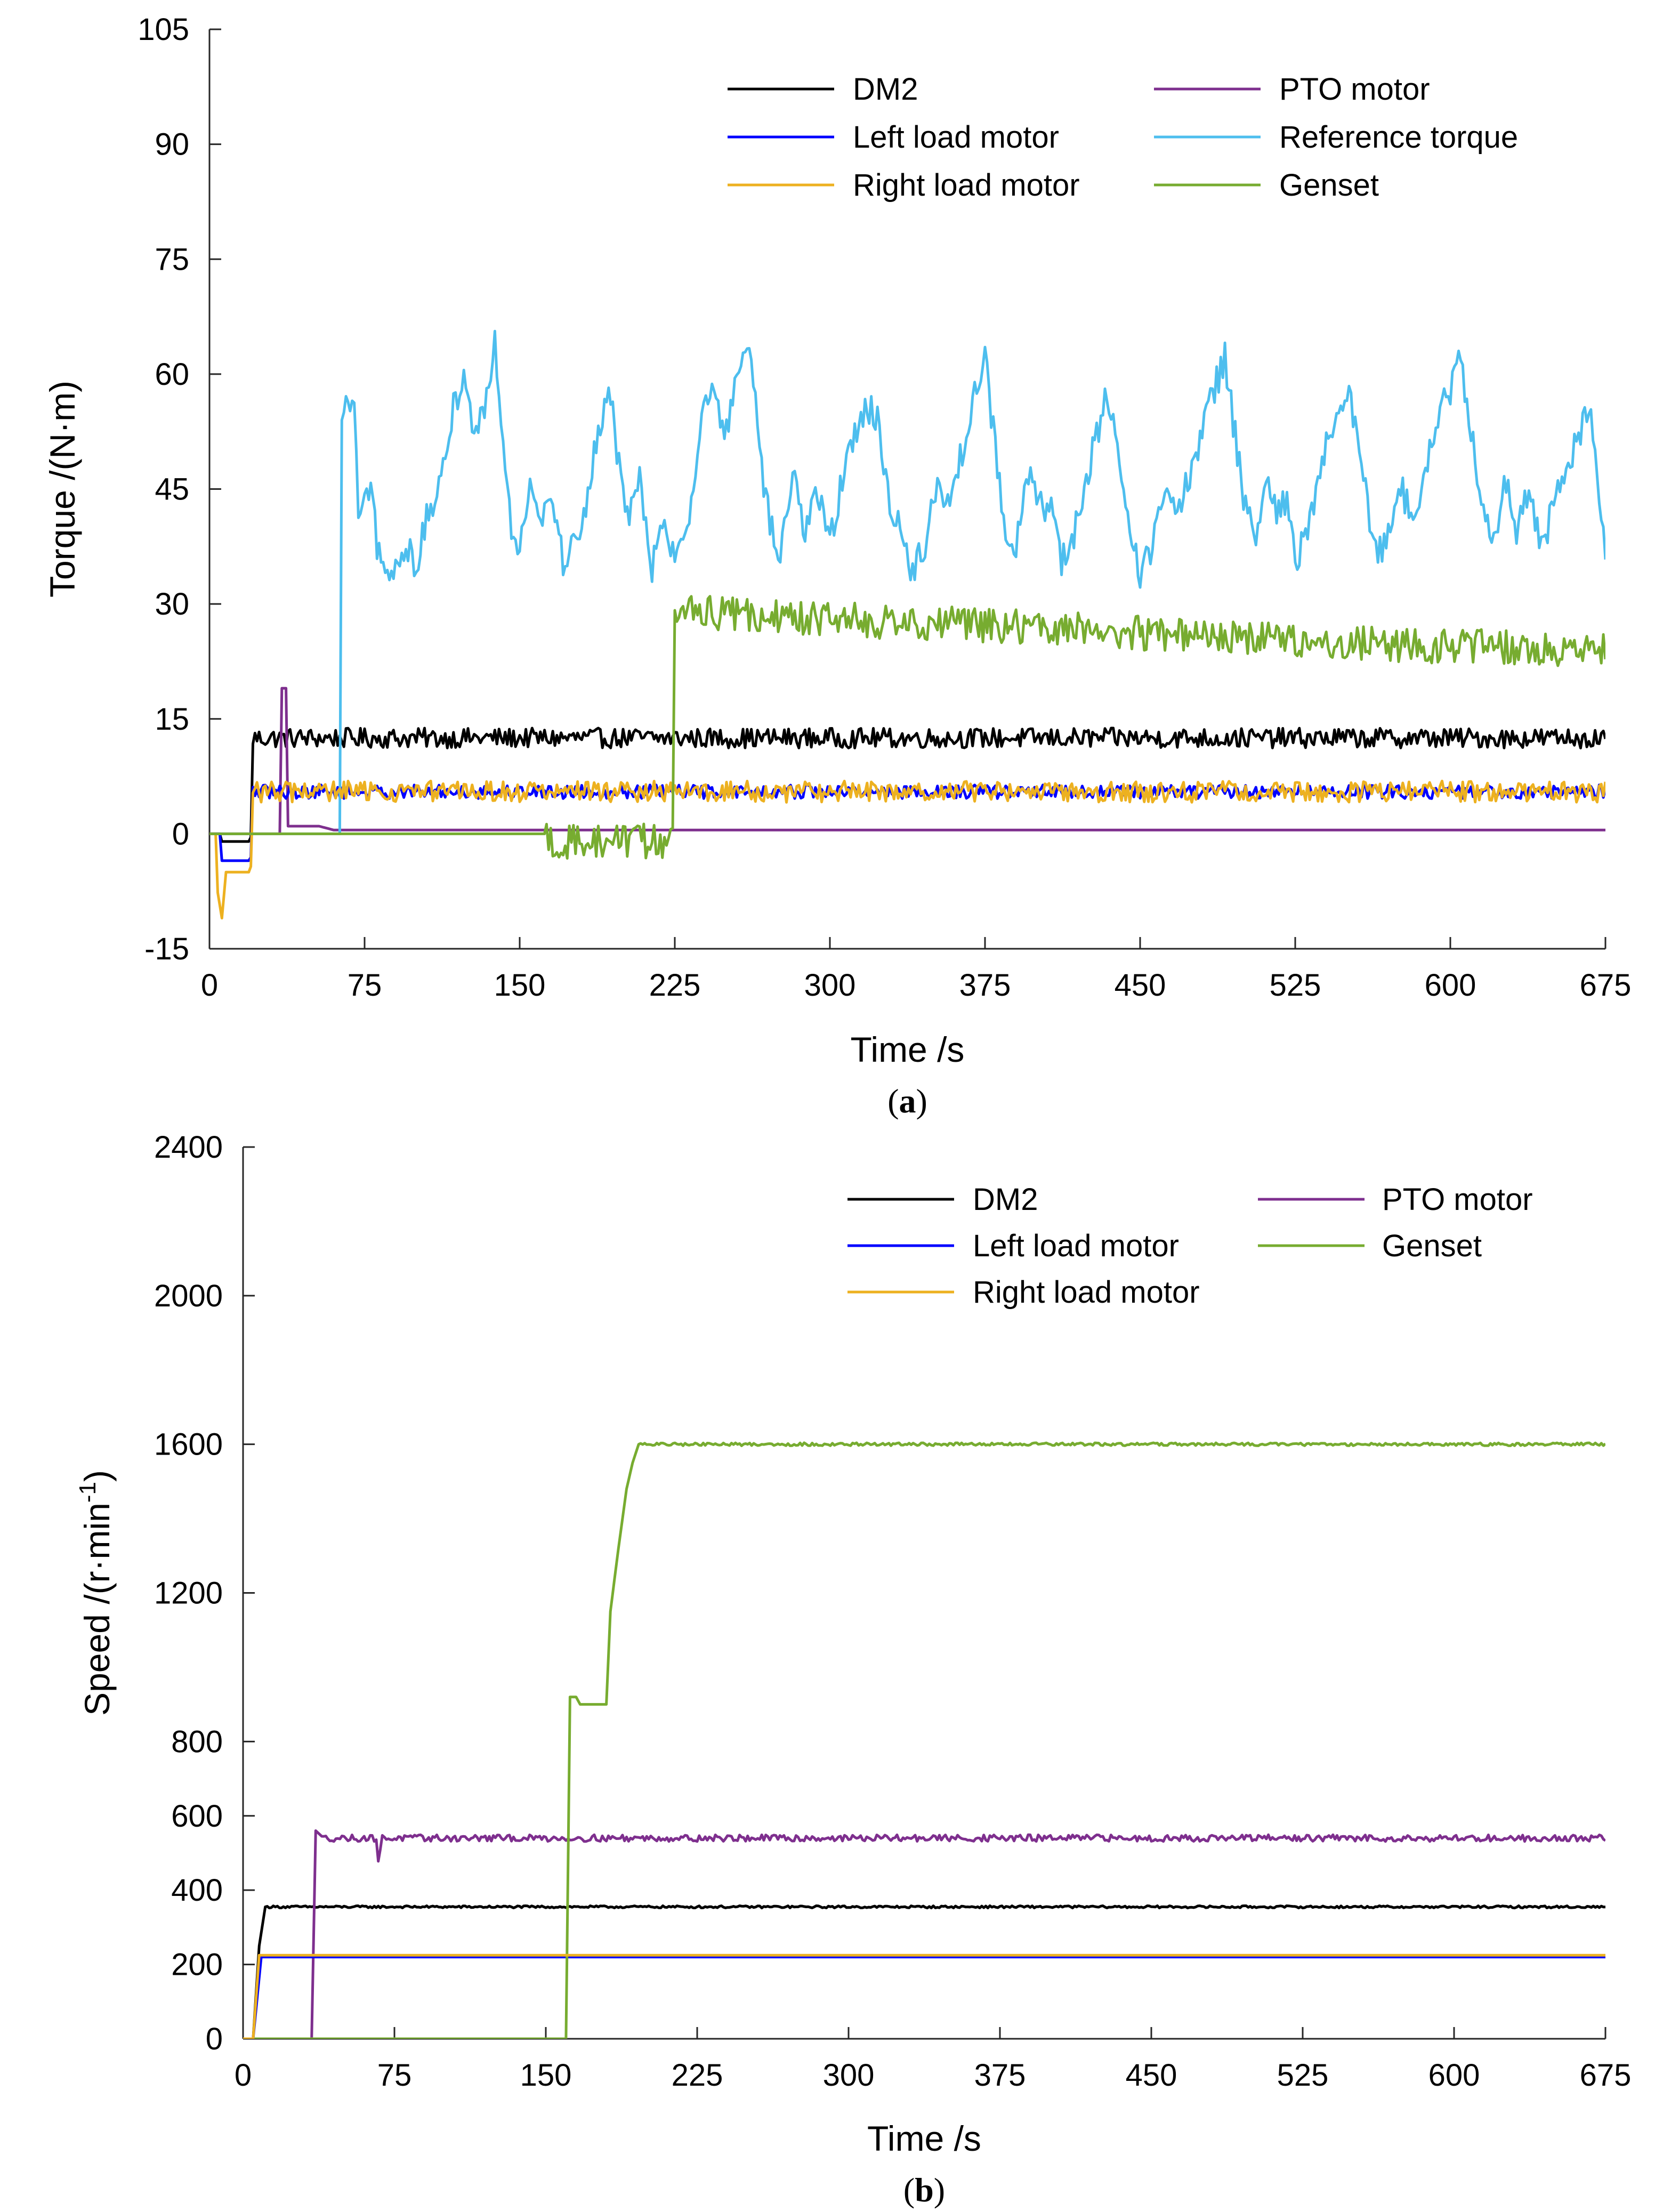 Image resolution: width=1655 pixels, height=2212 pixels. I want to click on series-line-genset, so click(907, 727).